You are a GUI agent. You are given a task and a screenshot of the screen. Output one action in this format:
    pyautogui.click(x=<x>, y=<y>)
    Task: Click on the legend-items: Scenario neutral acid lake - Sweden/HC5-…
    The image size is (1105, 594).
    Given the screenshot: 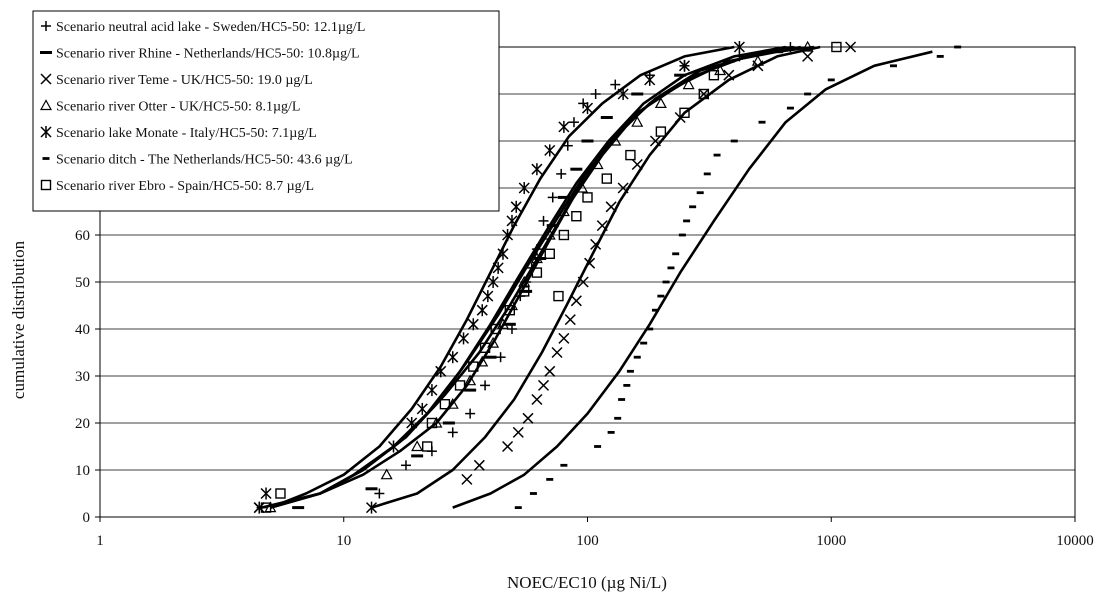 What is the action you would take?
    pyautogui.click(x=202, y=107)
    